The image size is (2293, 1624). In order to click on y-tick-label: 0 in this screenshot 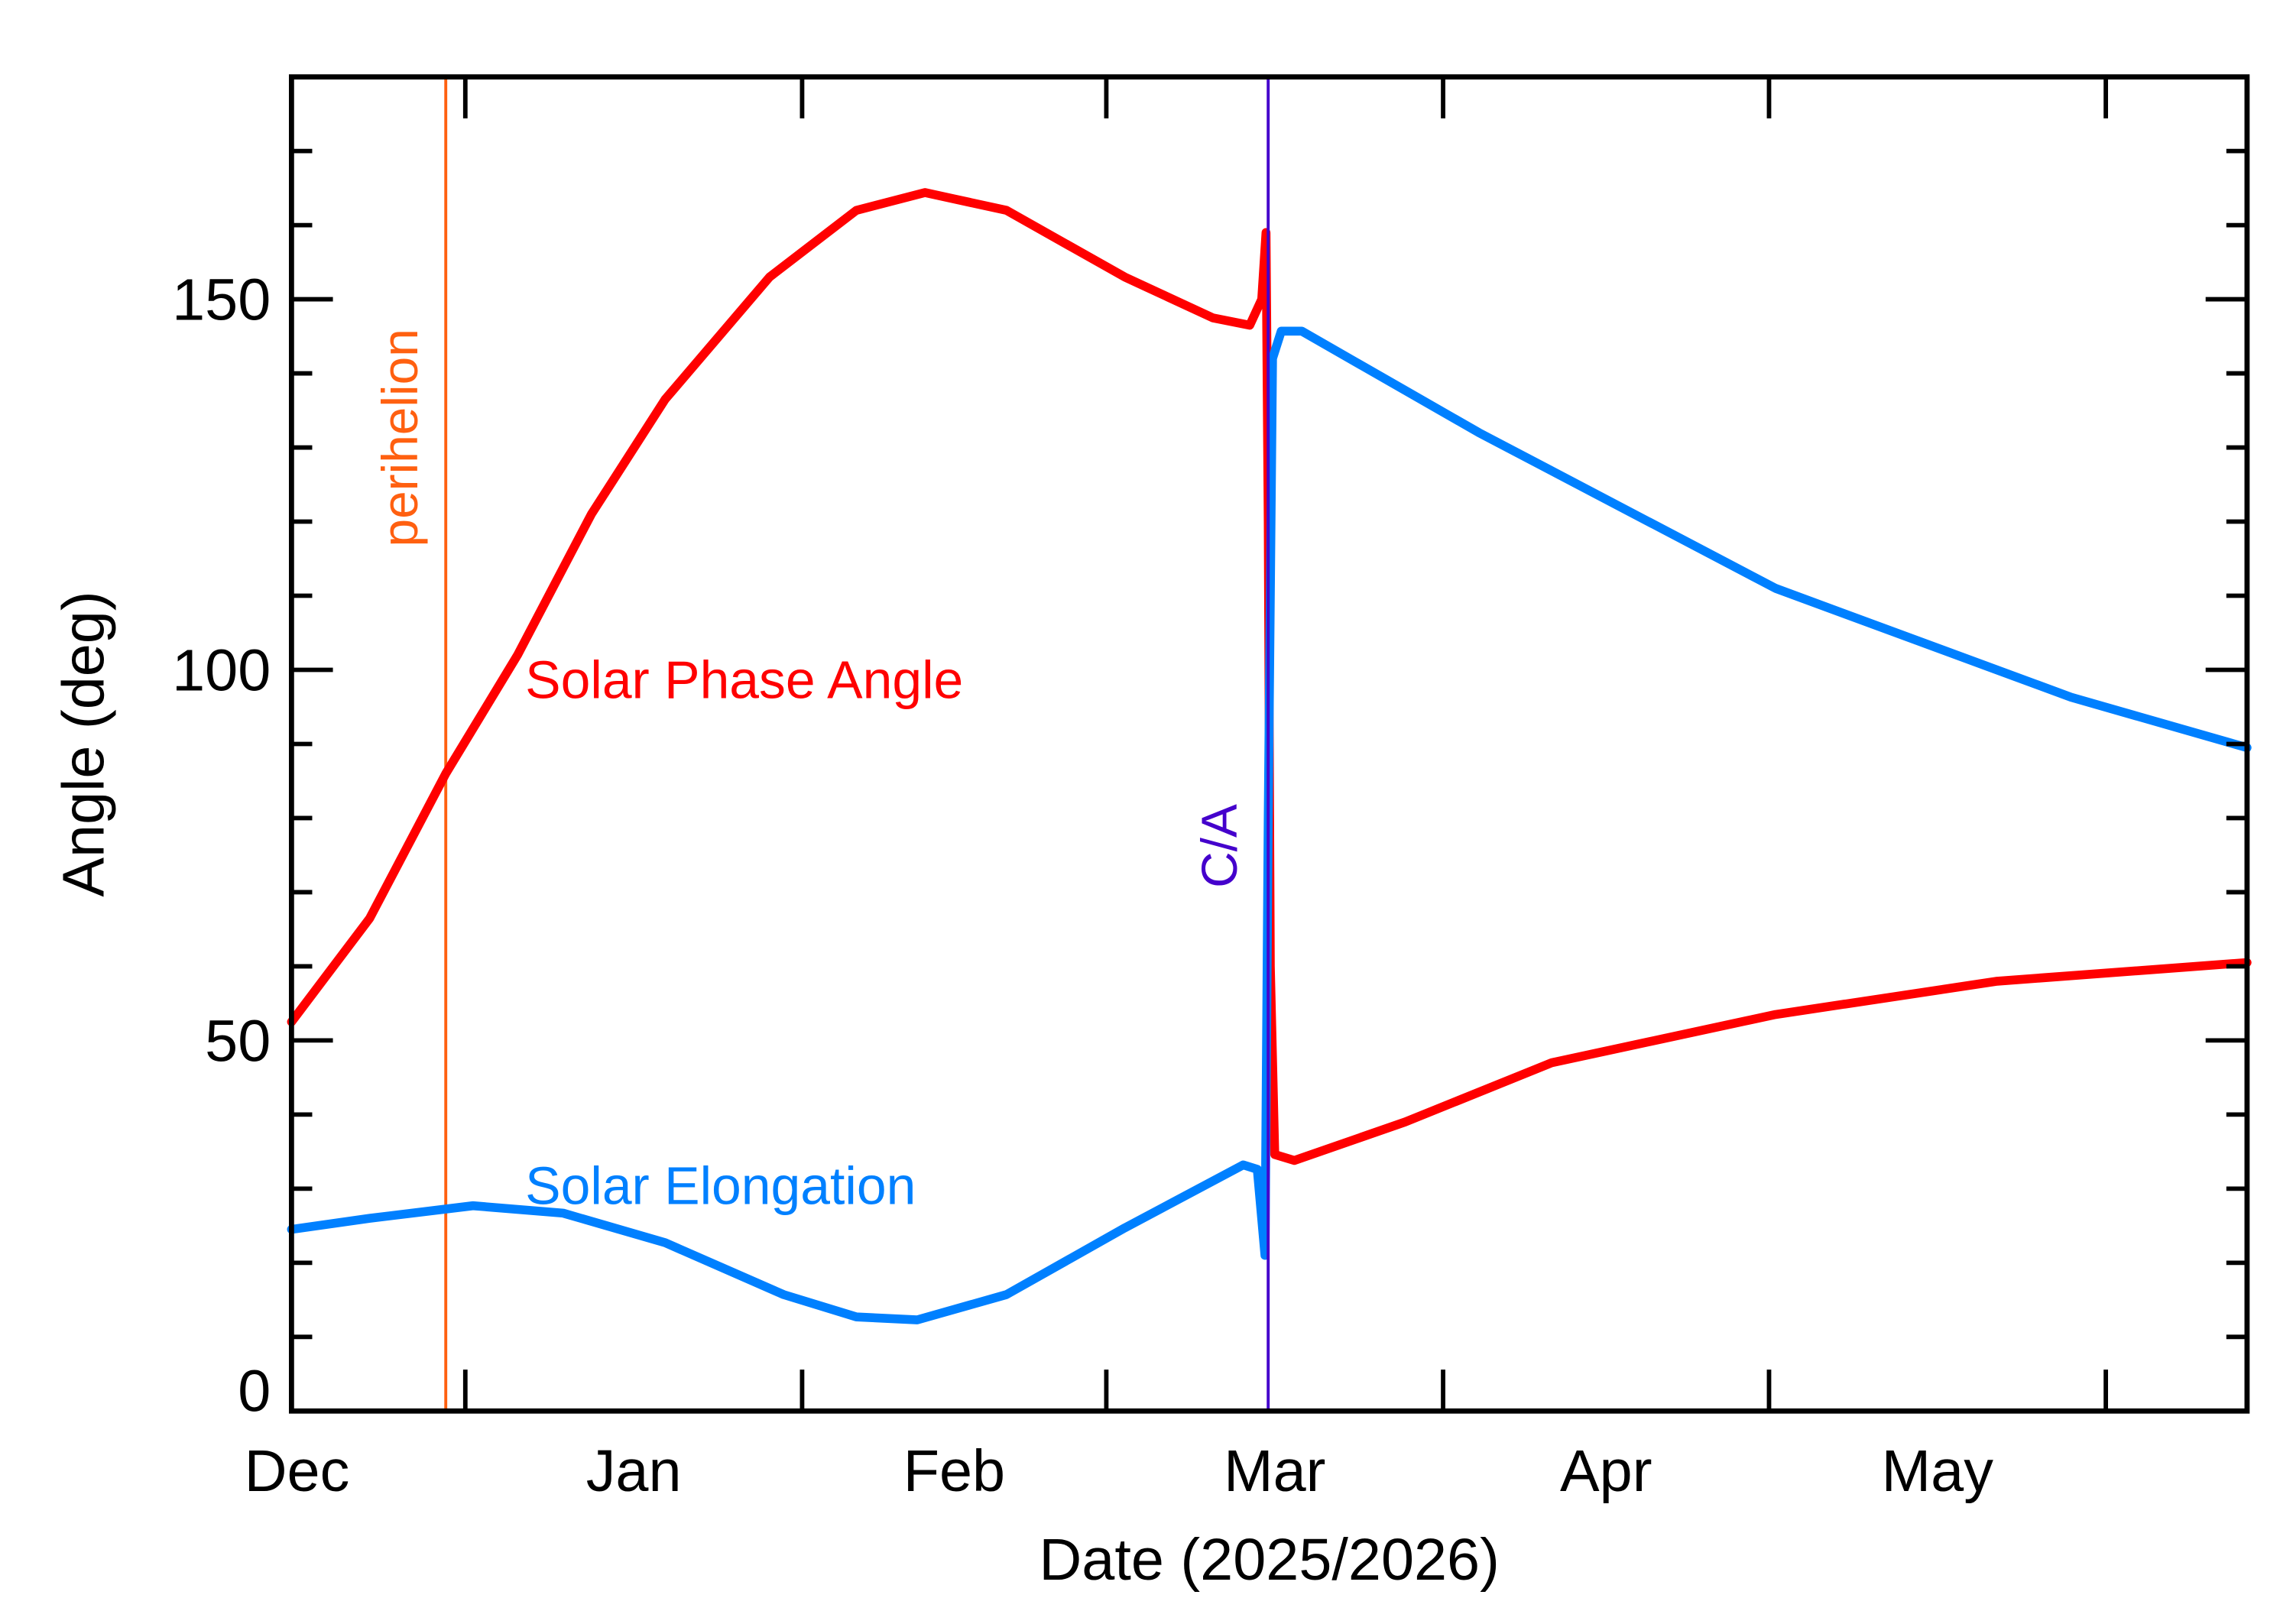, I will do `click(255, 1391)`.